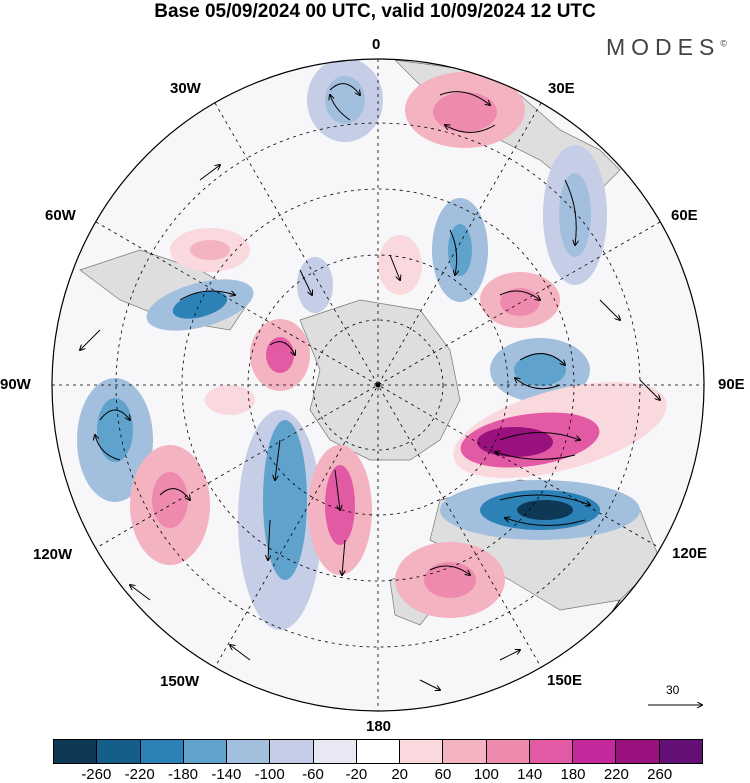 This screenshot has height=783, width=750. I want to click on lon-label-60e: 60E, so click(684, 215).